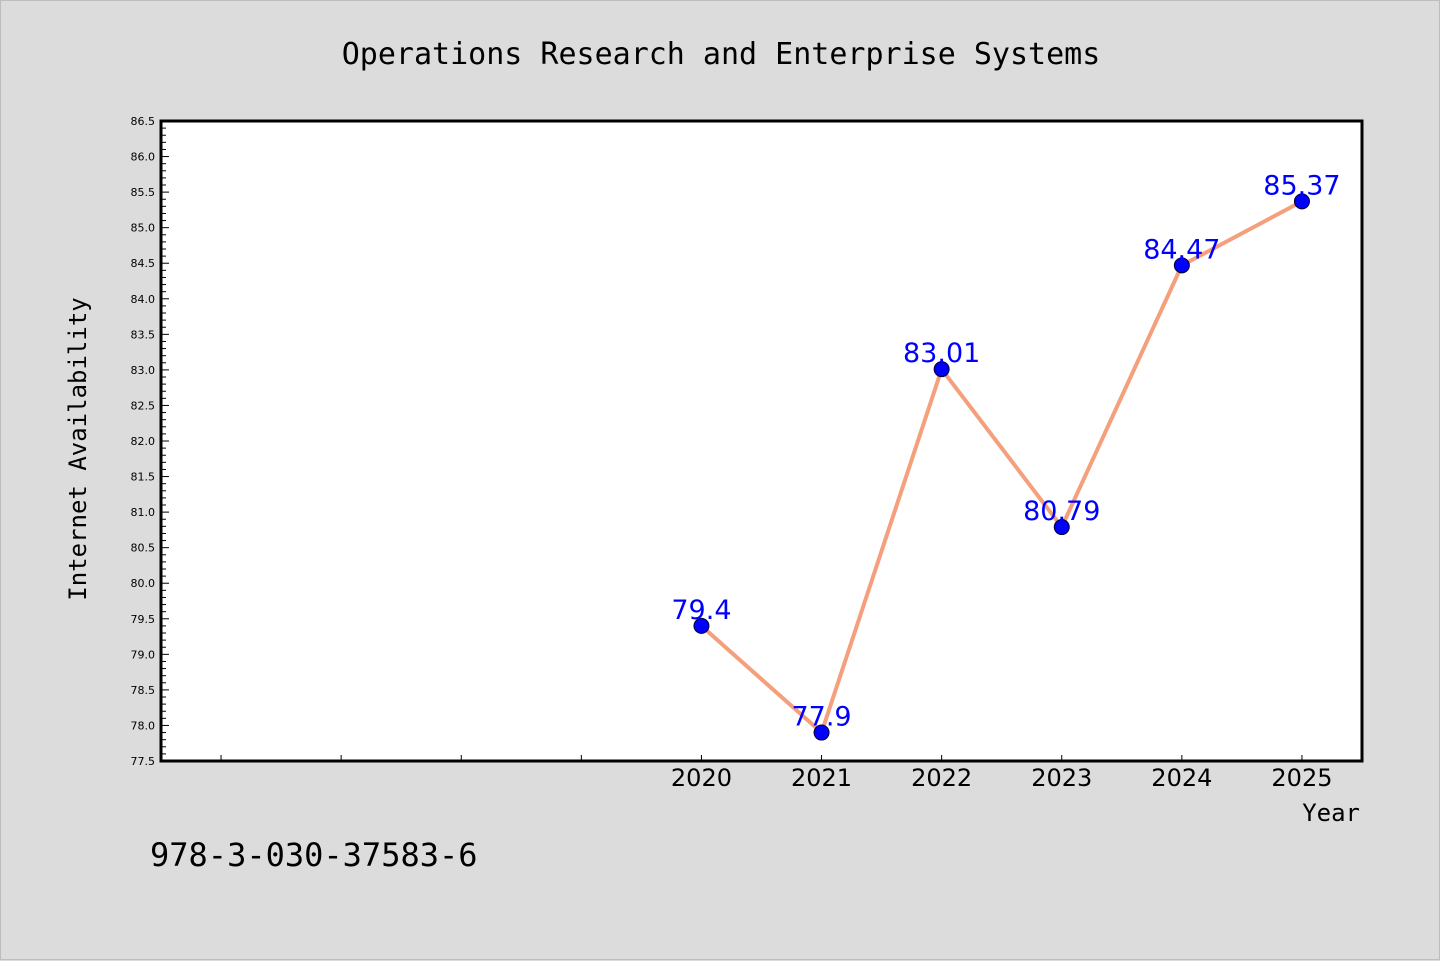  I want to click on y-tick-label: 84.0, so click(143, 299).